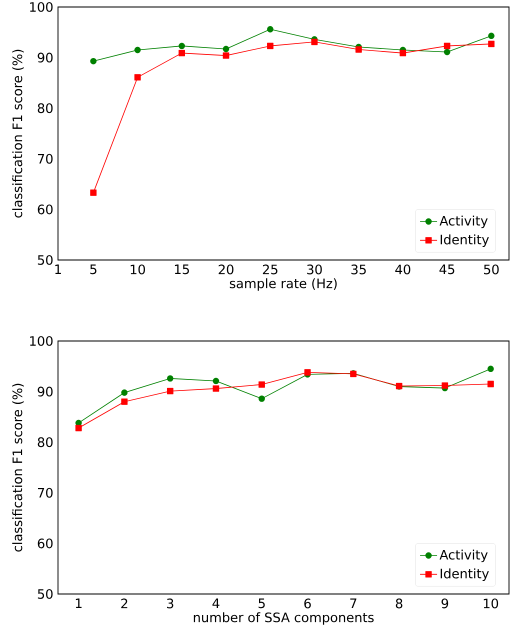  What do you see at coordinates (170, 603) in the screenshot?
I see `x-tick-label: 3` at bounding box center [170, 603].